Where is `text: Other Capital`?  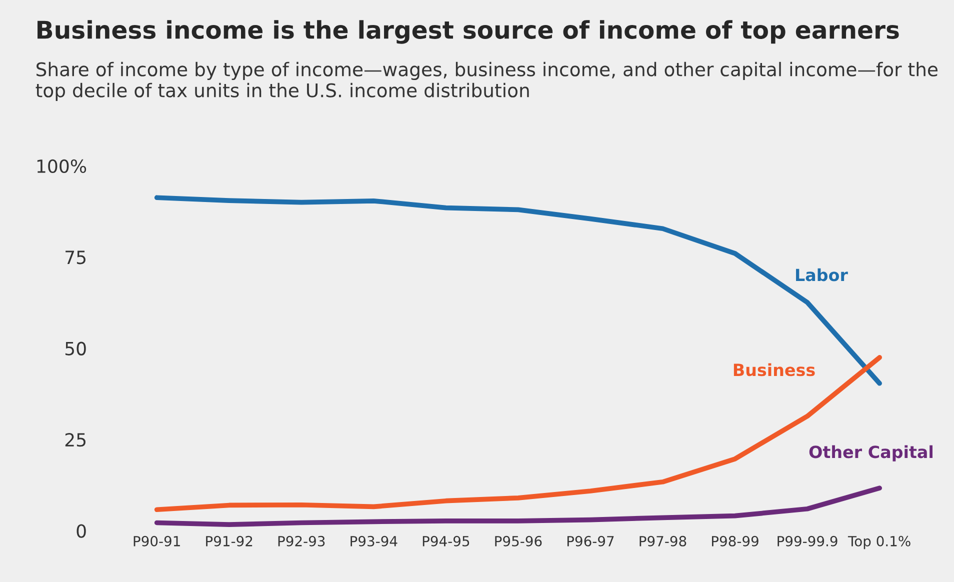 text: Other Capital is located at coordinates (871, 453).